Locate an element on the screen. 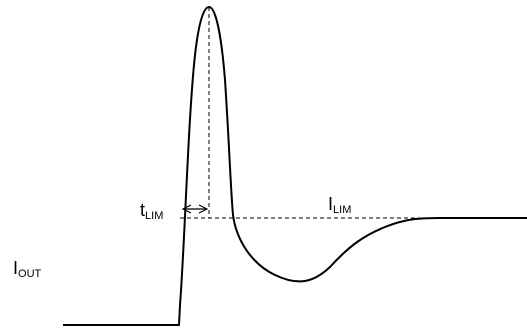 This screenshot has height=328, width=527. i-lim-label: ILIM is located at coordinates (340, 205).